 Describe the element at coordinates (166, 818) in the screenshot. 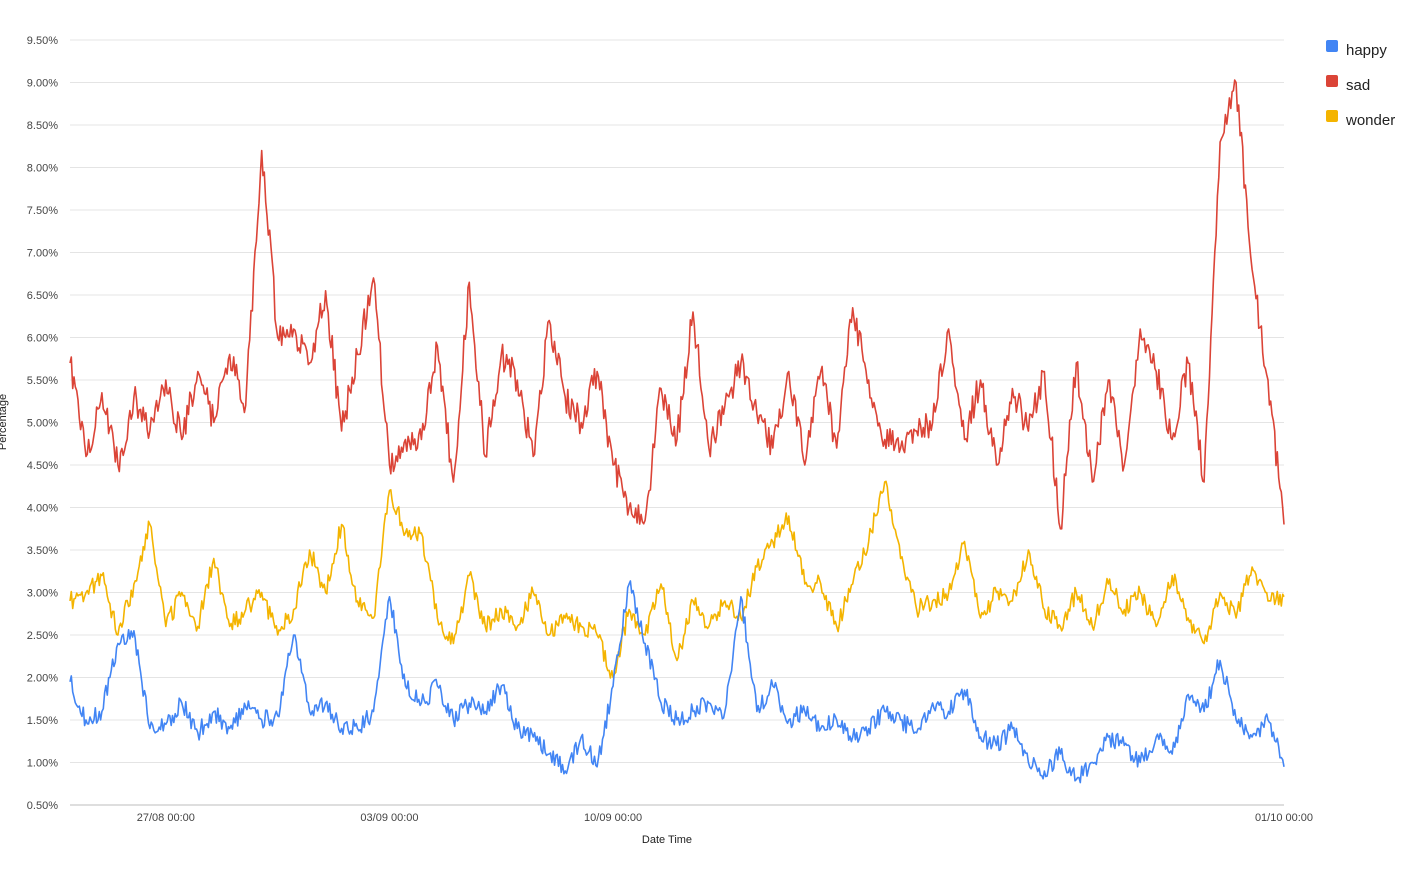

I see `x-tick-label: 27/08 00:00` at that location.